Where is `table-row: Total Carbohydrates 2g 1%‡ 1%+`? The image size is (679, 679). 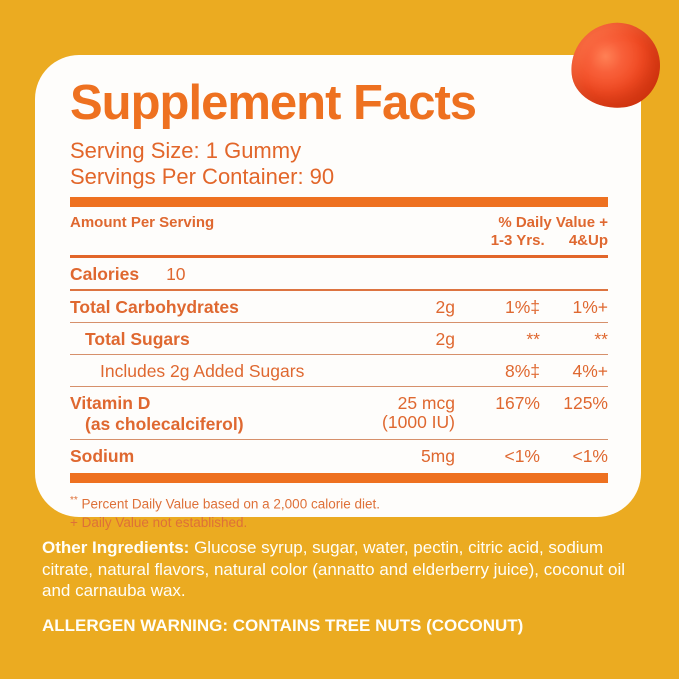
table-row: Total Carbohydrates 2g 1%‡ 1%+ is located at coordinates (339, 307).